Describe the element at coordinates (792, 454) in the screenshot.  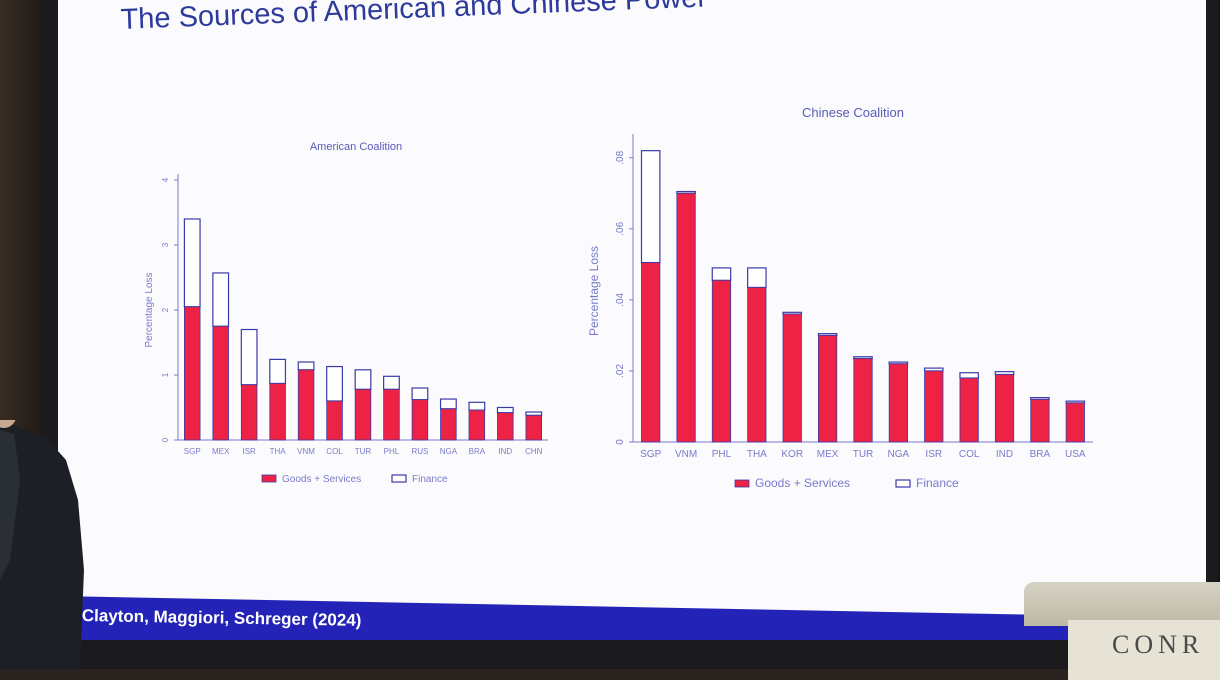
I see `x-category-label: KOR` at that location.